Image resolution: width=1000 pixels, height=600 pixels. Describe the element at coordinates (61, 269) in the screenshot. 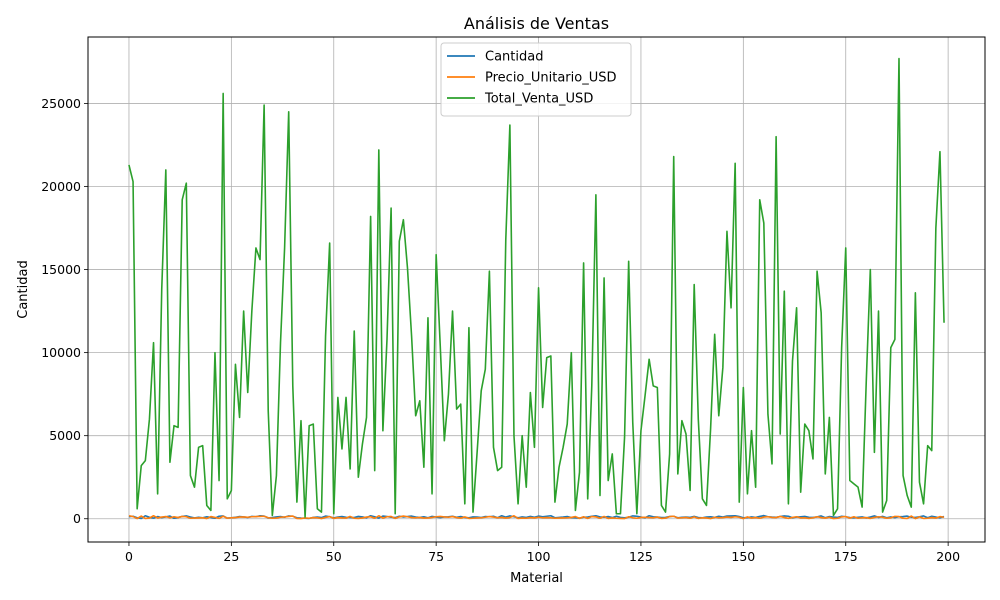

I see `y-tick-label: 15000` at that location.